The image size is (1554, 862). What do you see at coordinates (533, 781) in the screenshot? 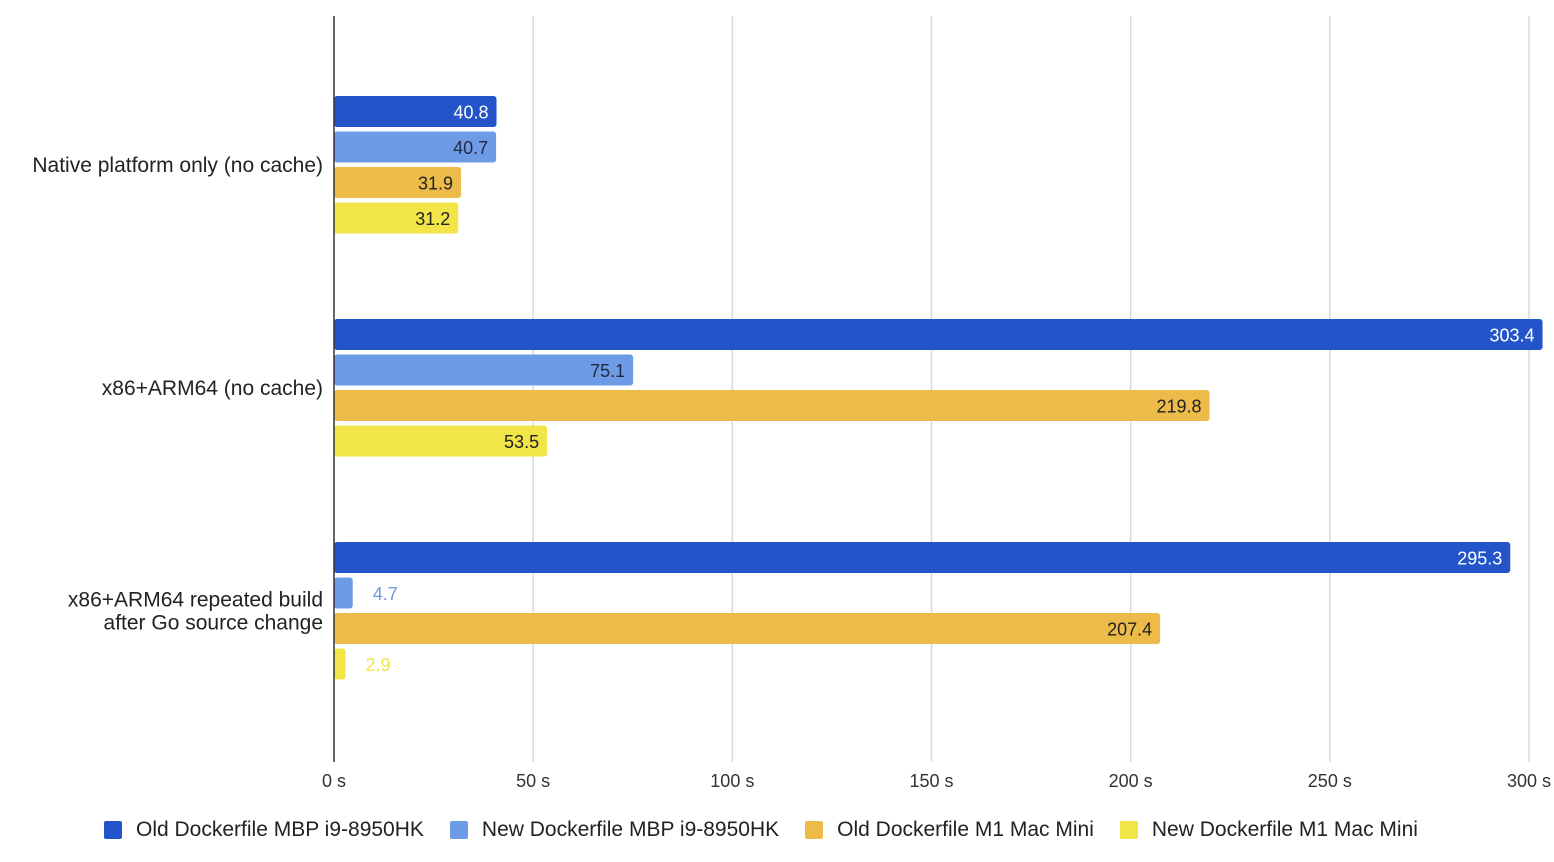
I see `x-tick-label: 50 s` at bounding box center [533, 781].